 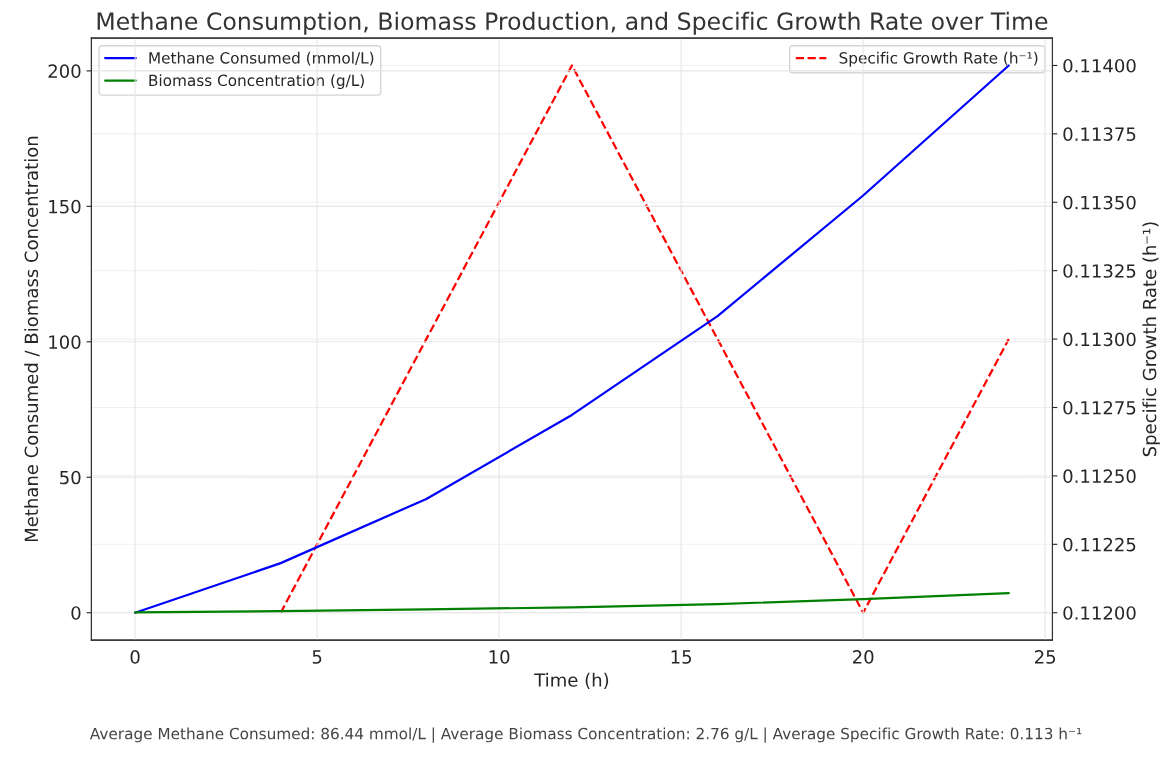 I want to click on y2-axis-title: Specific Growth Rate (h⁻¹), so click(x=1151, y=339).